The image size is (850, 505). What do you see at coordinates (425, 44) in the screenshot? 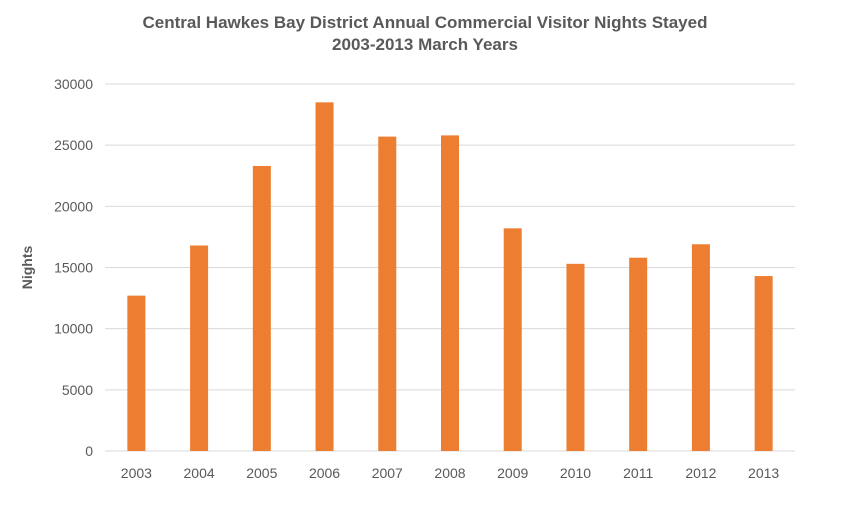
I see `chart-subtitle: 2003-2013 March Years` at bounding box center [425, 44].